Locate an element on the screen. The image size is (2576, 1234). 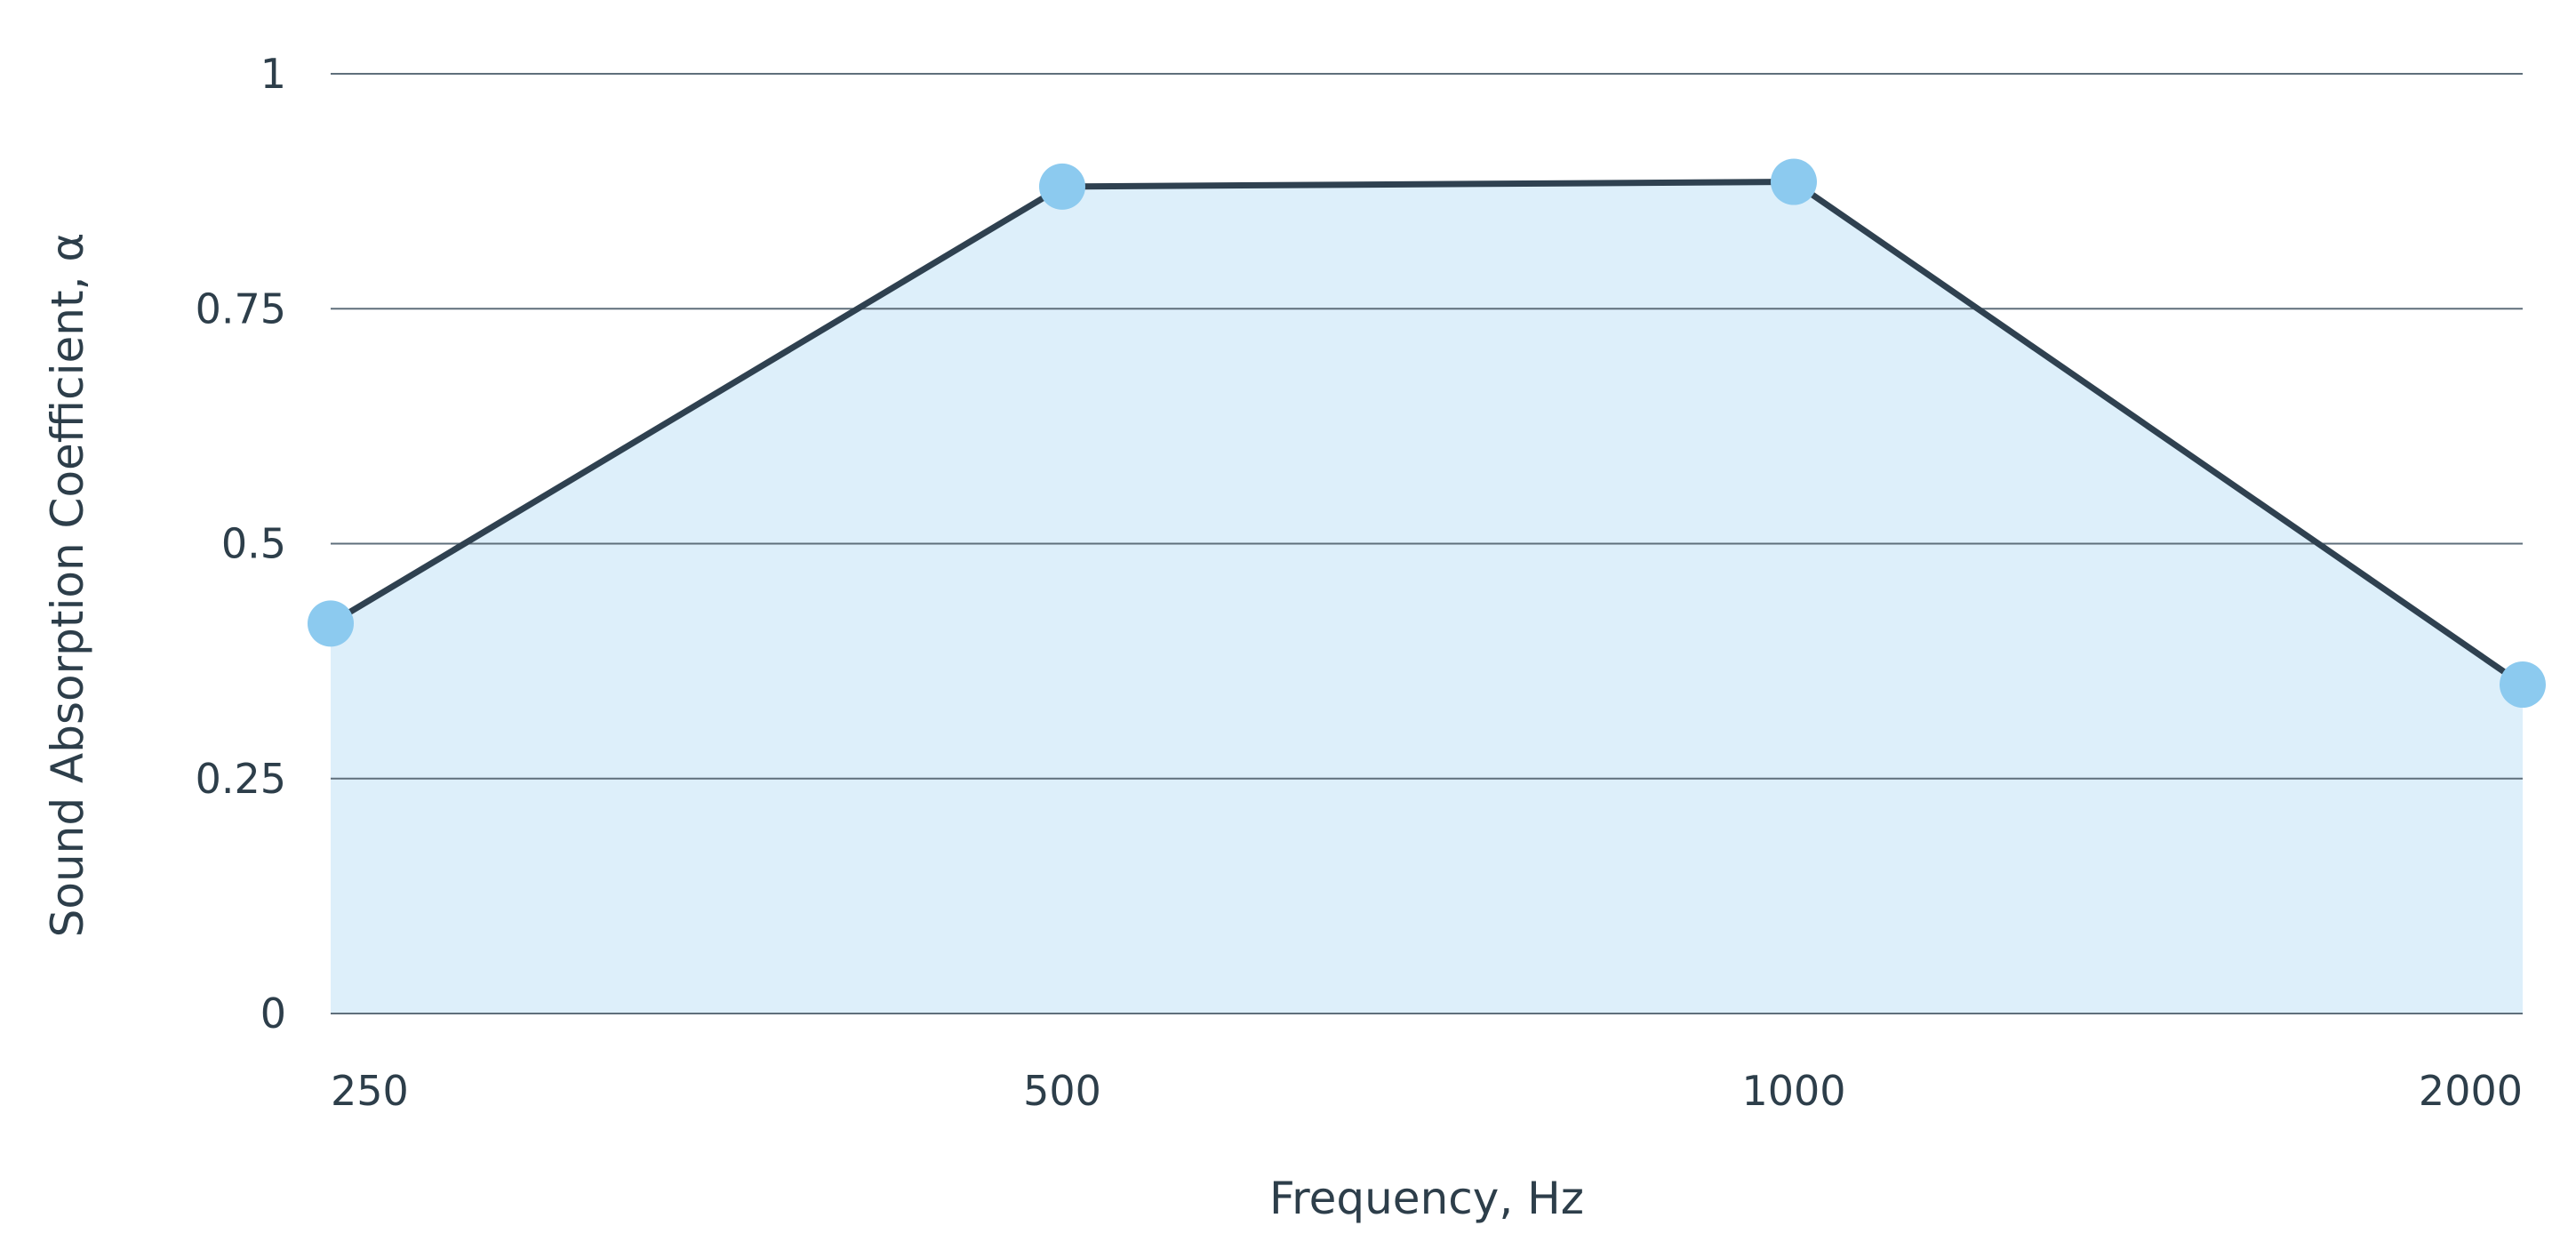
x-tick-label: 2000 is located at coordinates (2471, 1091).